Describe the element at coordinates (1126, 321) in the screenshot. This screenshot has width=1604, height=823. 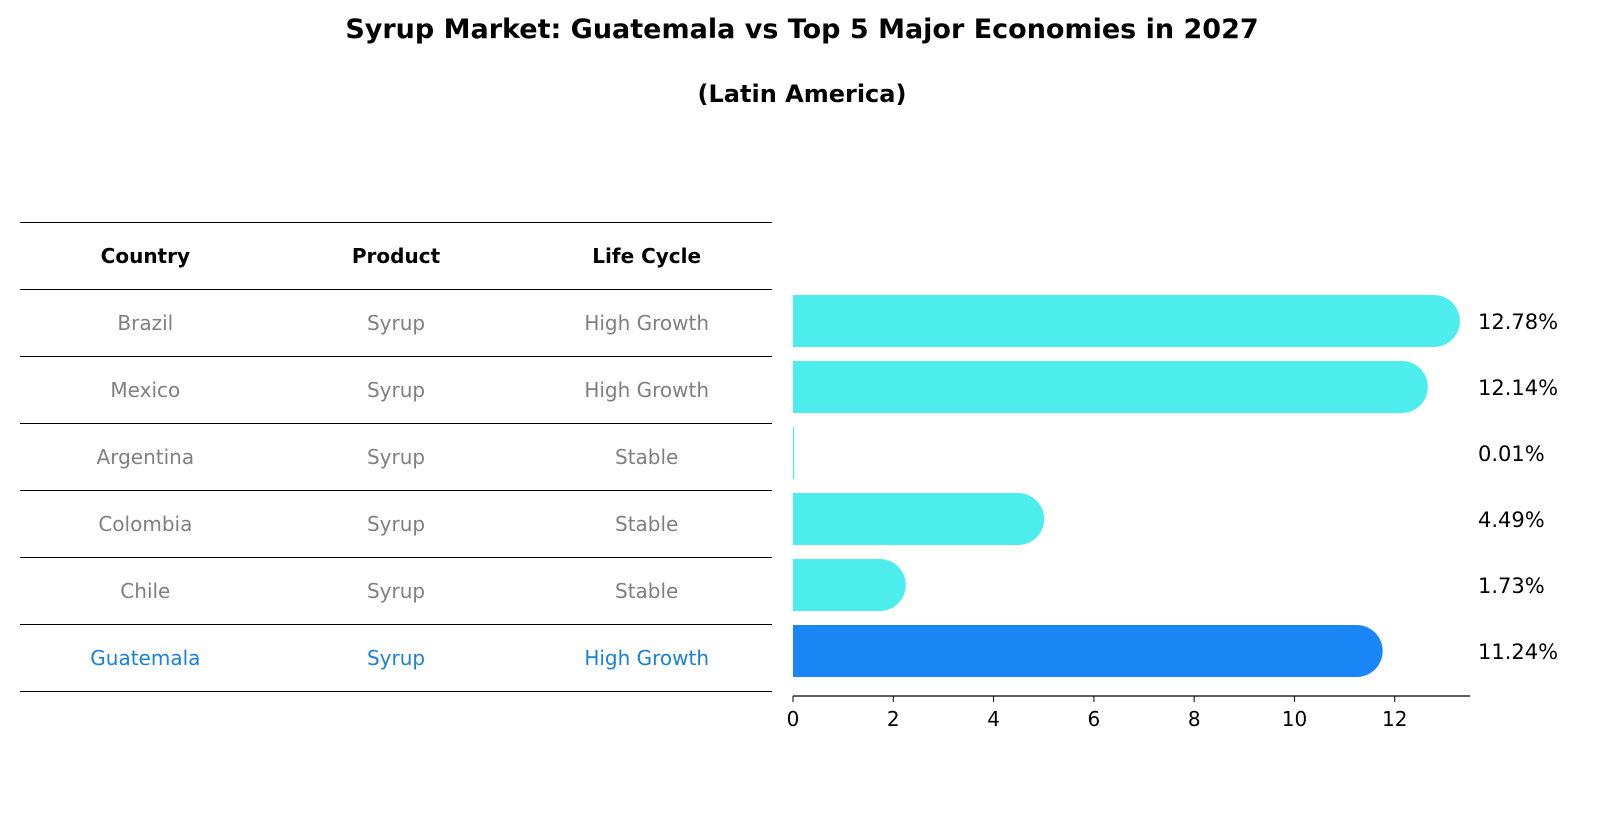
I see `bar-brazil` at that location.